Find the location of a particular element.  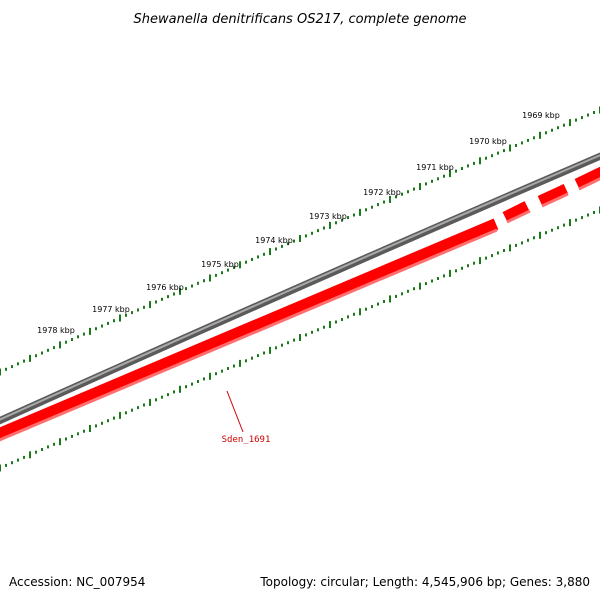

kbp-label: 1969 kbp is located at coordinates (541, 115).